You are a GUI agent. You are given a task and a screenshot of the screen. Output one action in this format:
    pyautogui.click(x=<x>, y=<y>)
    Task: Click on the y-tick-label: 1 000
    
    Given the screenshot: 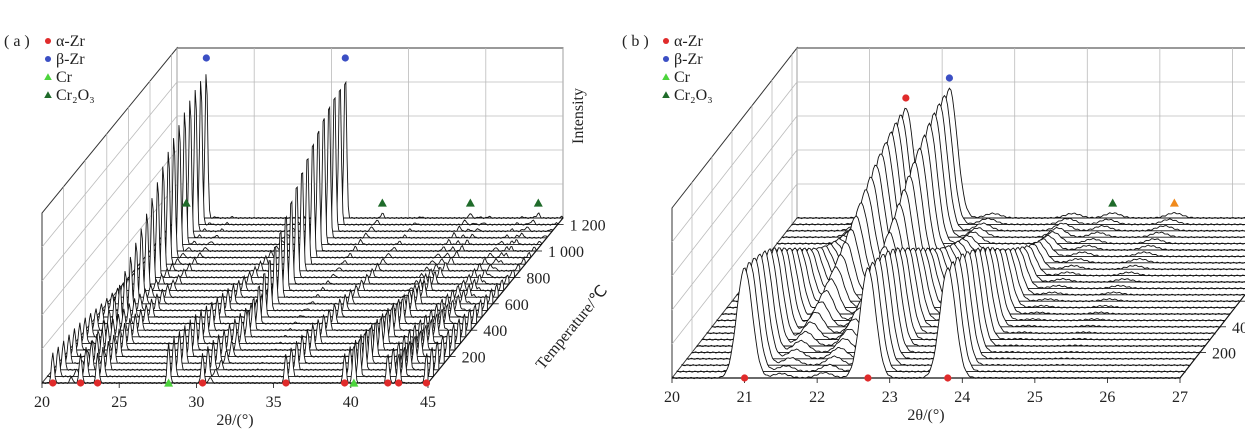 What is the action you would take?
    pyautogui.click(x=566, y=252)
    